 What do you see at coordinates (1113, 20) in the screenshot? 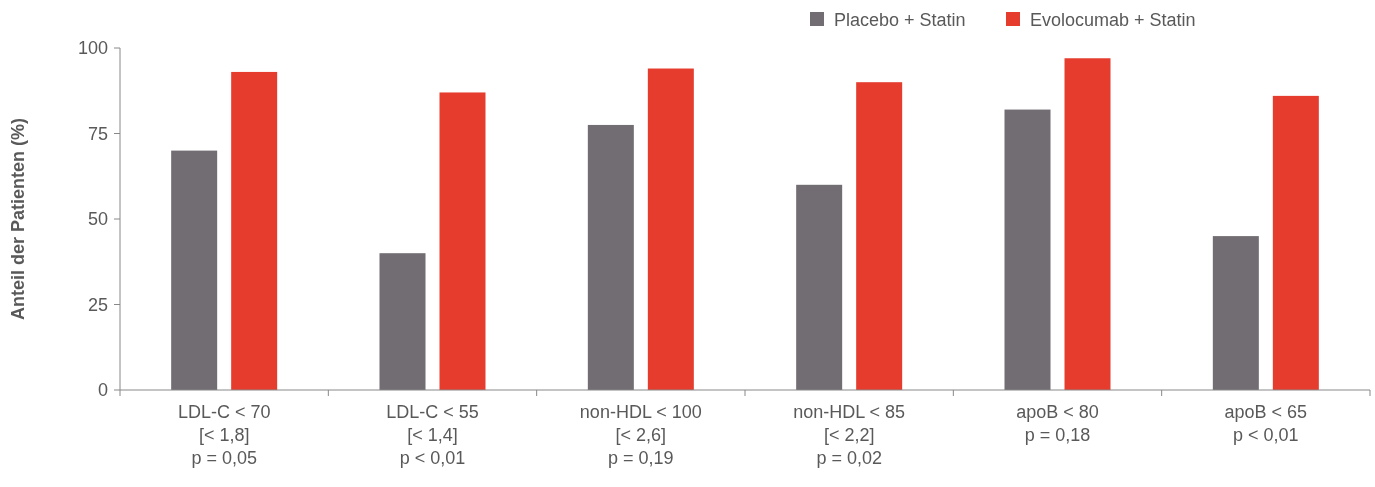
I see `legend-label: Evolocumab + Statin` at bounding box center [1113, 20].